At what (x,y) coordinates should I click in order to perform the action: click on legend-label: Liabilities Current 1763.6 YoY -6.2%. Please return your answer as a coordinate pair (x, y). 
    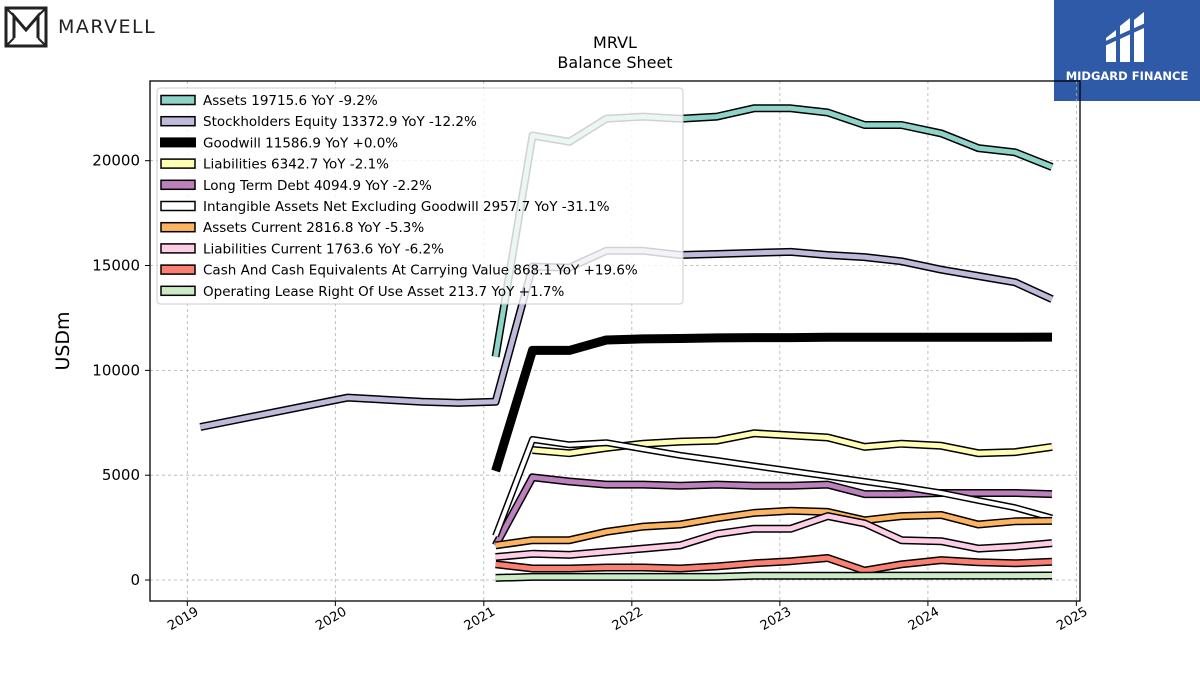
    Looking at the image, I should click on (323, 249).